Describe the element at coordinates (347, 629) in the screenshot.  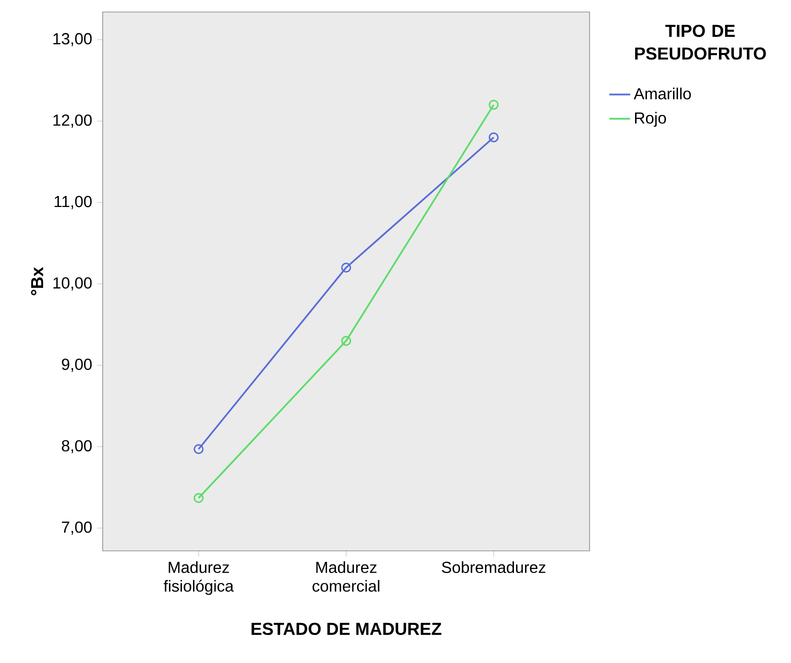
I see `x-axis-title: ESTADO DE MADUREZ` at that location.